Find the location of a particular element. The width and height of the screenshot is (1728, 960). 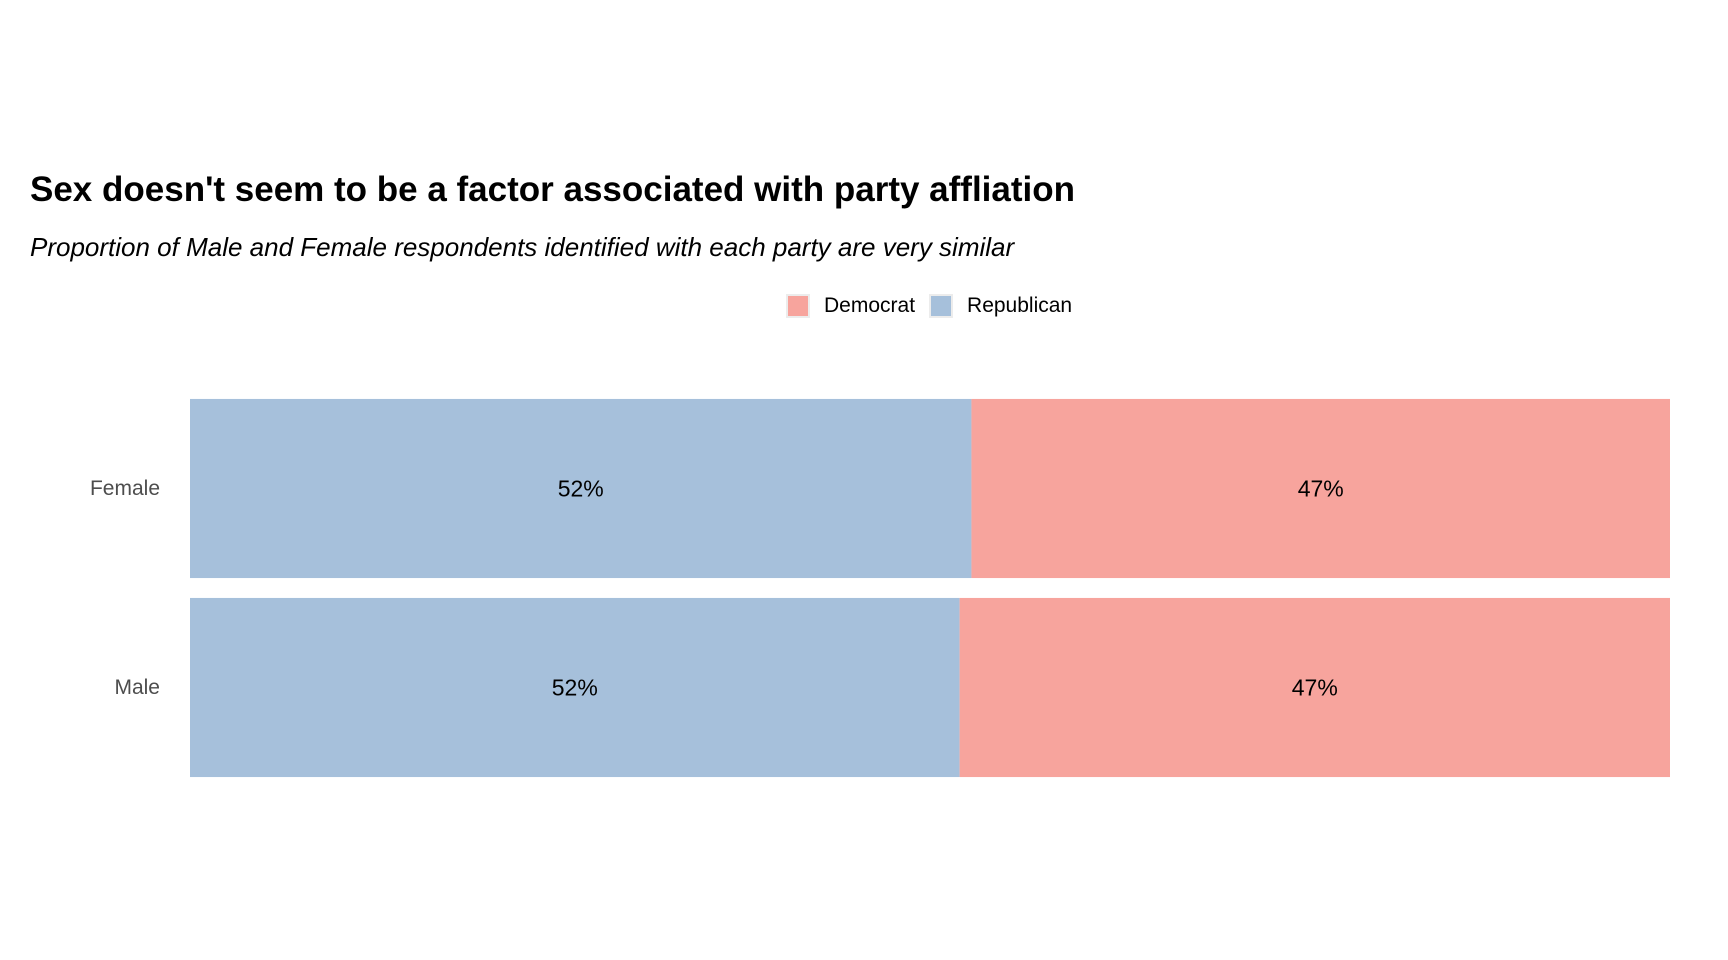

bar-female-republican is located at coordinates (581, 488).